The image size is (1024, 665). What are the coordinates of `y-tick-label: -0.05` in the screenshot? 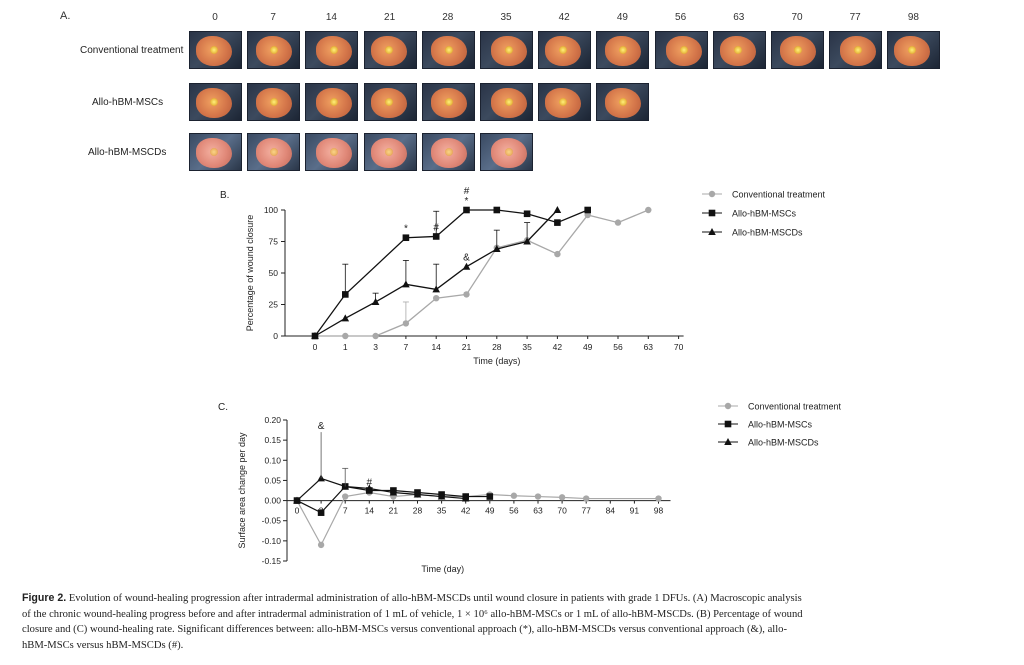 It's located at (272, 521).